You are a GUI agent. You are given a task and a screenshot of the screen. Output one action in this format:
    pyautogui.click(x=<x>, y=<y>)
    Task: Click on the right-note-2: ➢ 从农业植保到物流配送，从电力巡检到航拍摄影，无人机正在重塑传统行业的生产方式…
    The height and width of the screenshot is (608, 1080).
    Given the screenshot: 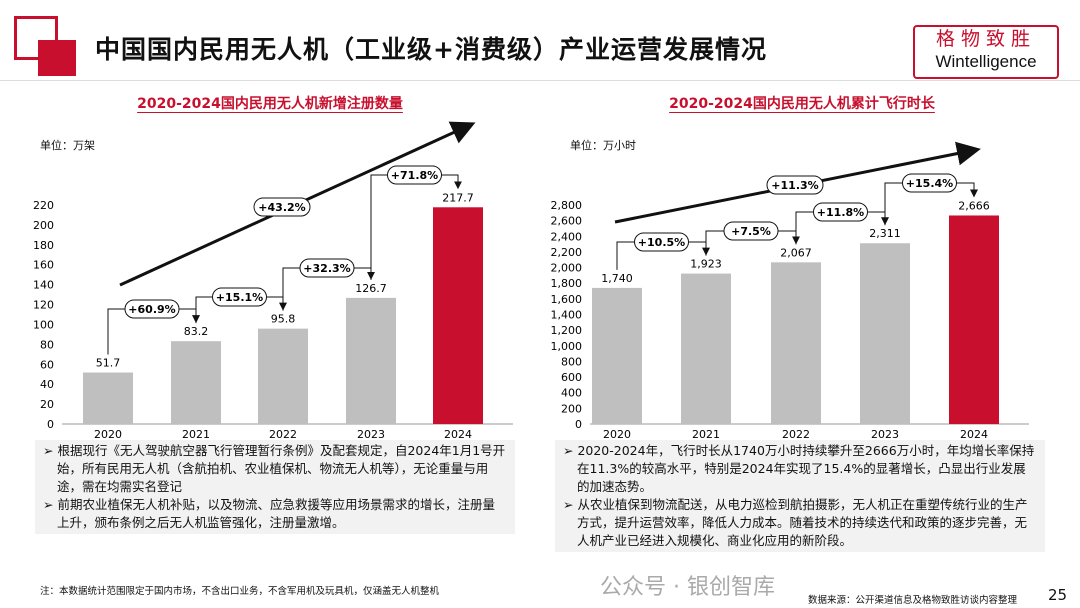 What is the action you would take?
    pyautogui.click(x=795, y=522)
    